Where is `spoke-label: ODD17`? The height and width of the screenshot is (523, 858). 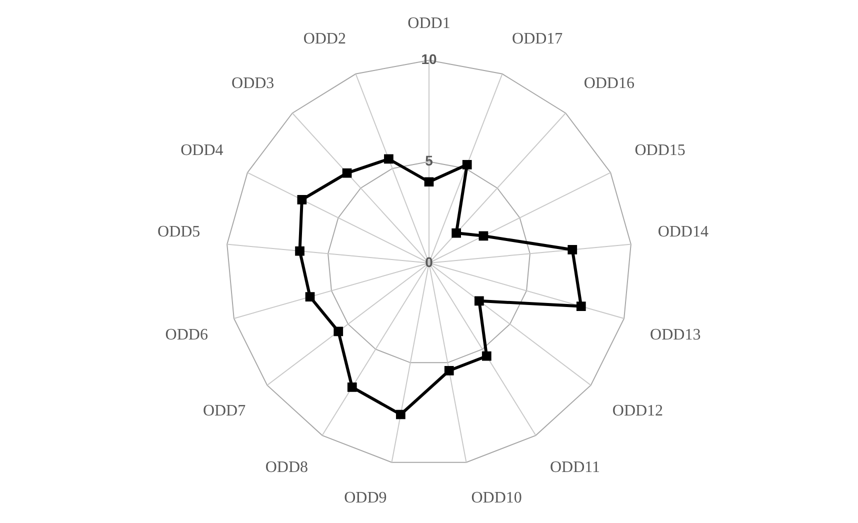
spoke-label: ODD17 is located at coordinates (537, 39).